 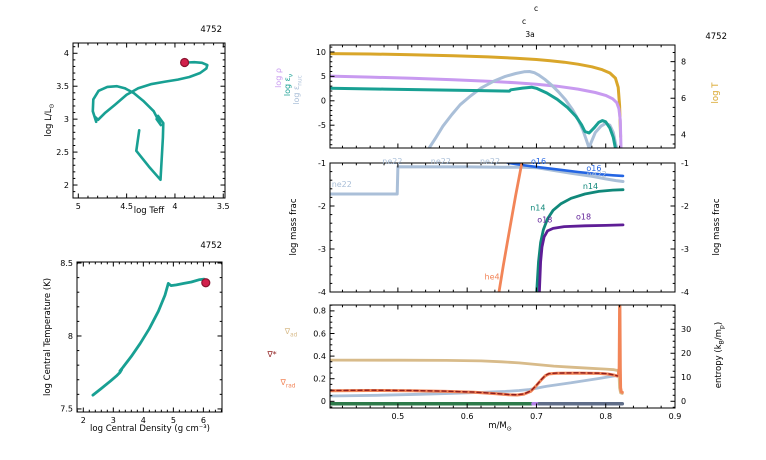 I want to click on series-ne22, so click(x=477, y=180).